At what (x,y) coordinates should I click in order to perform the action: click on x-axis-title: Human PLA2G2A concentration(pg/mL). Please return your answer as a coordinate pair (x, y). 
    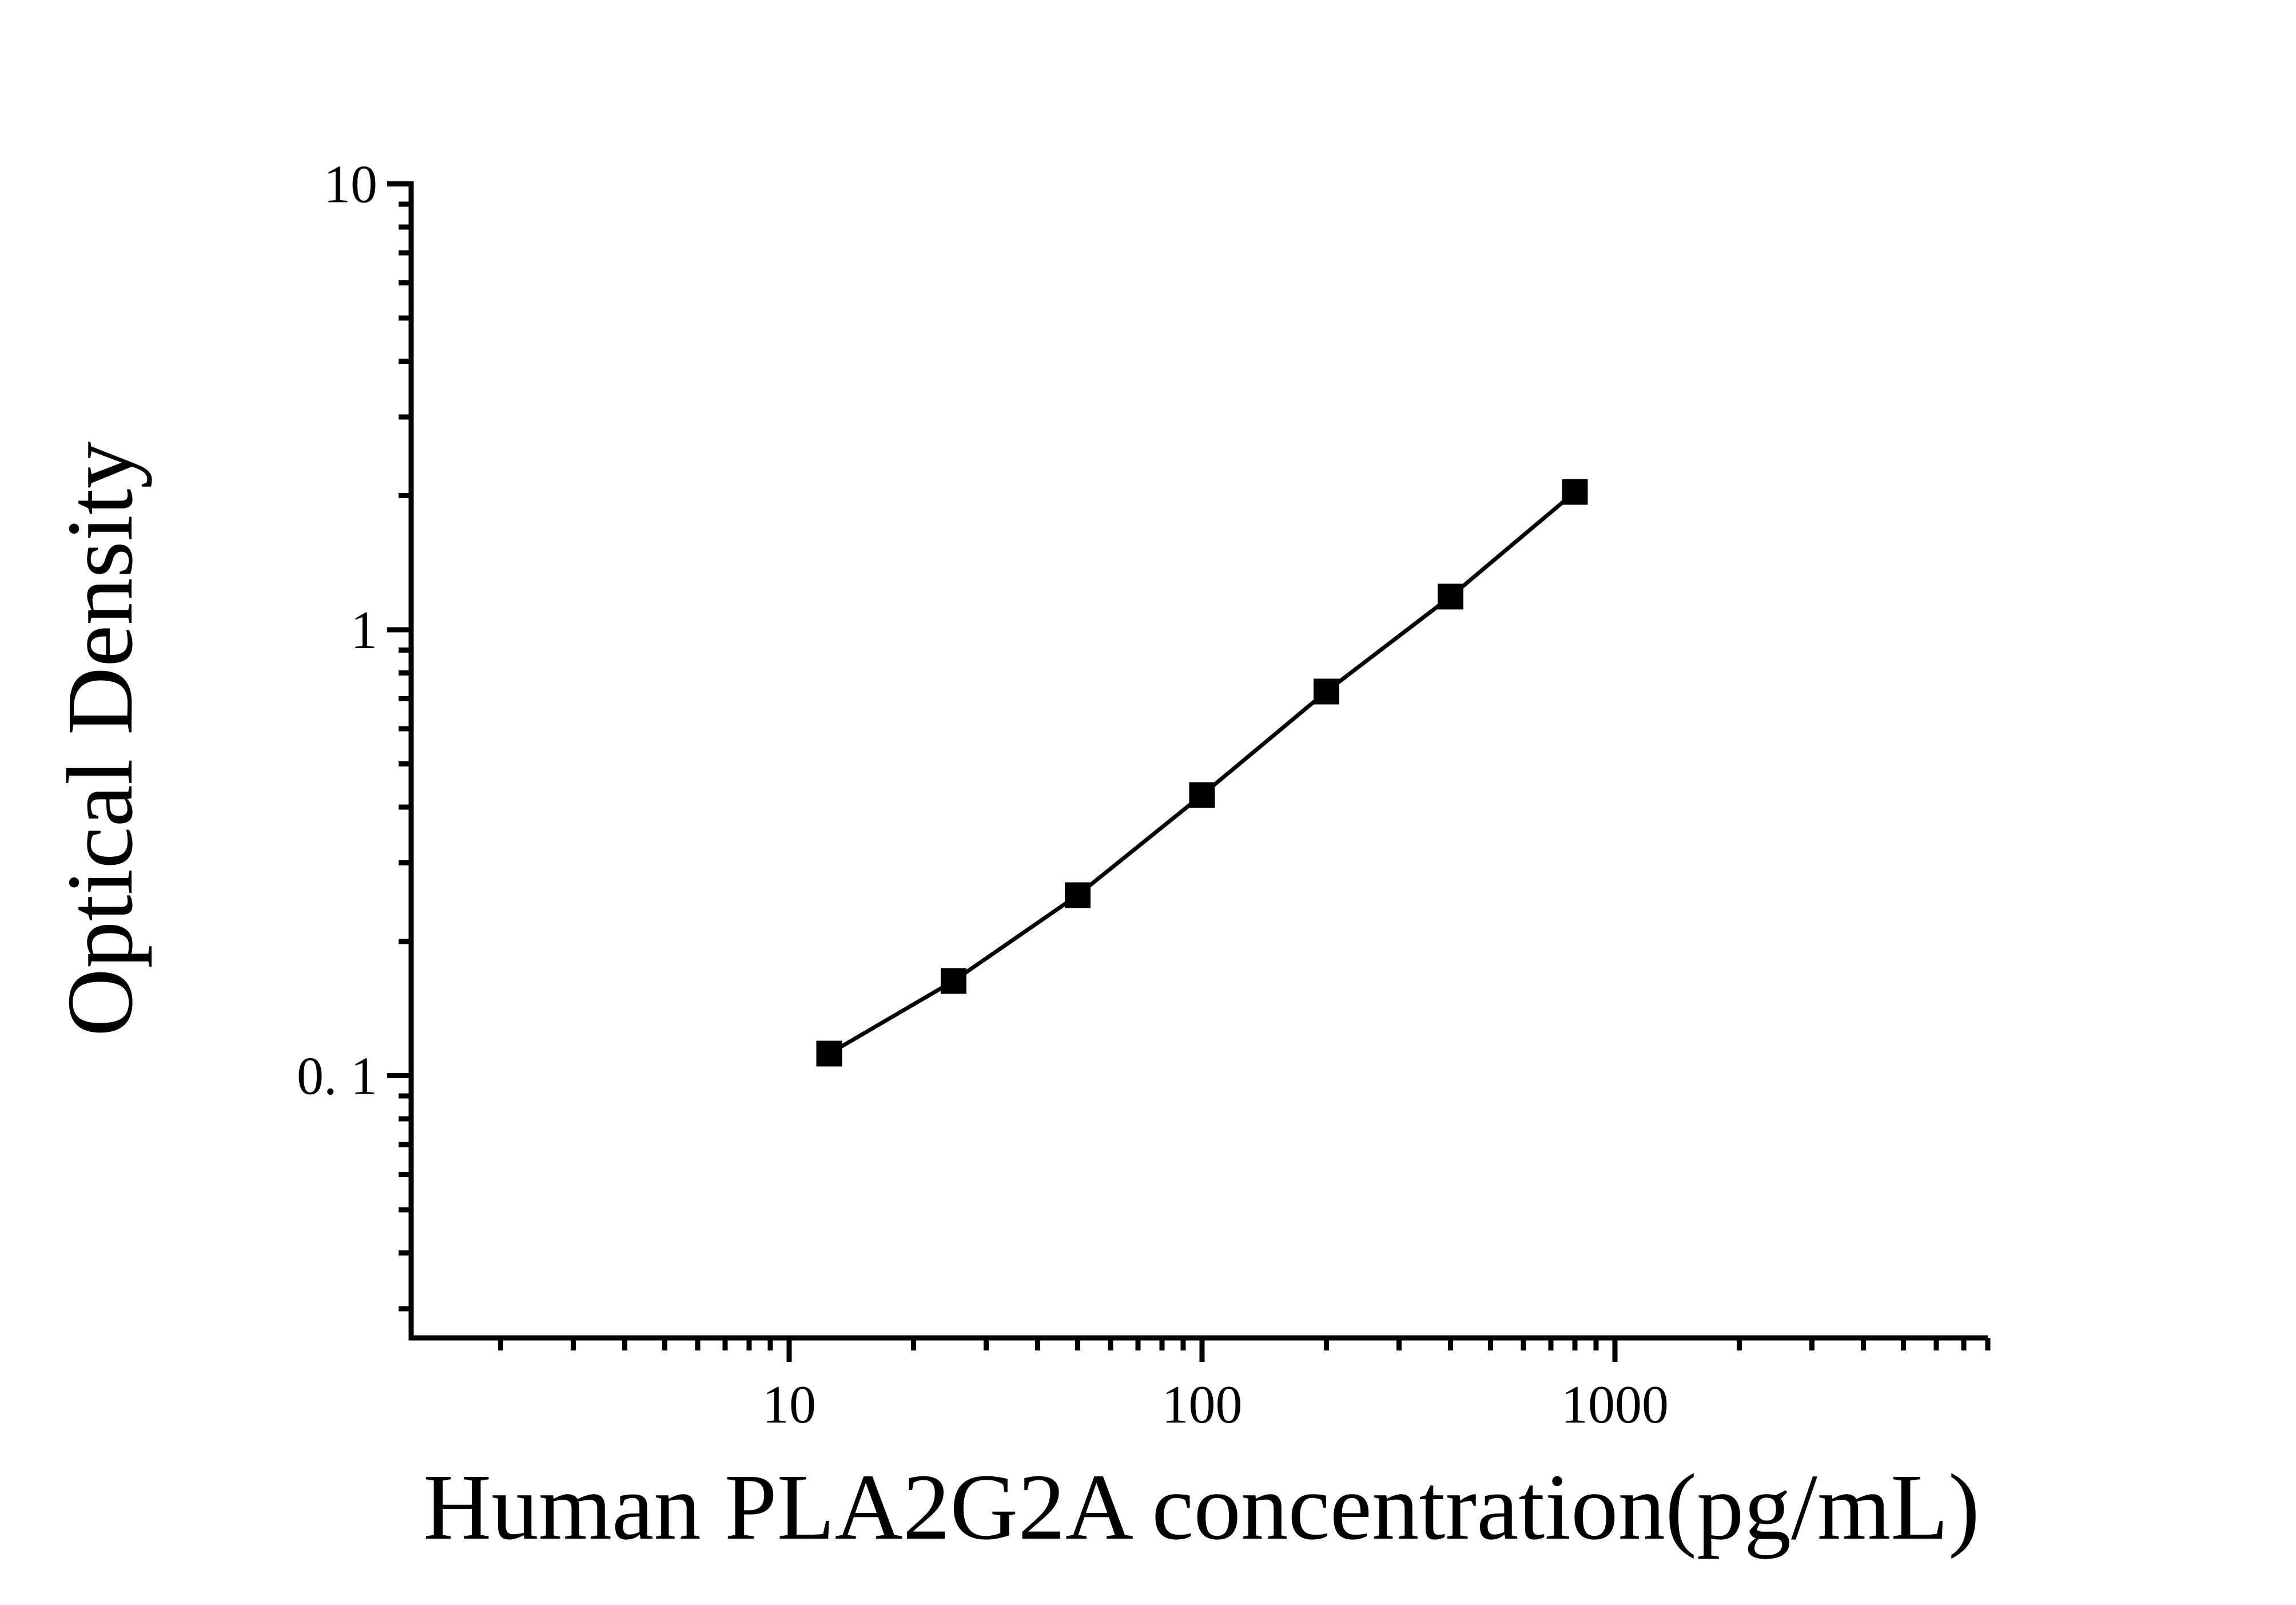
    Looking at the image, I should click on (1202, 1507).